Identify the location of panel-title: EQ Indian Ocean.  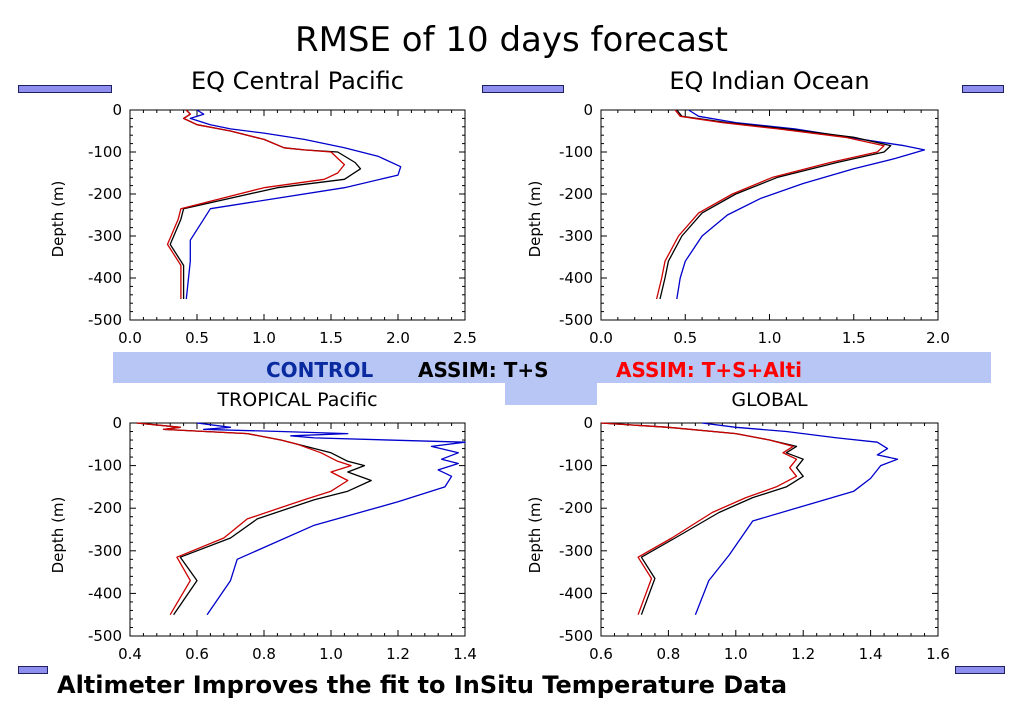
(769, 81).